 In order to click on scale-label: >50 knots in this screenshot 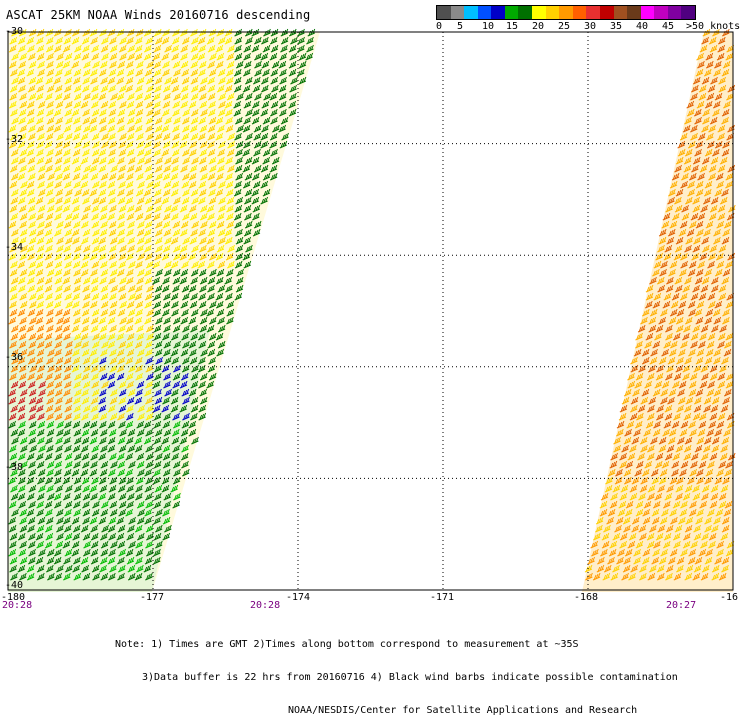, I will do `click(713, 26)`.